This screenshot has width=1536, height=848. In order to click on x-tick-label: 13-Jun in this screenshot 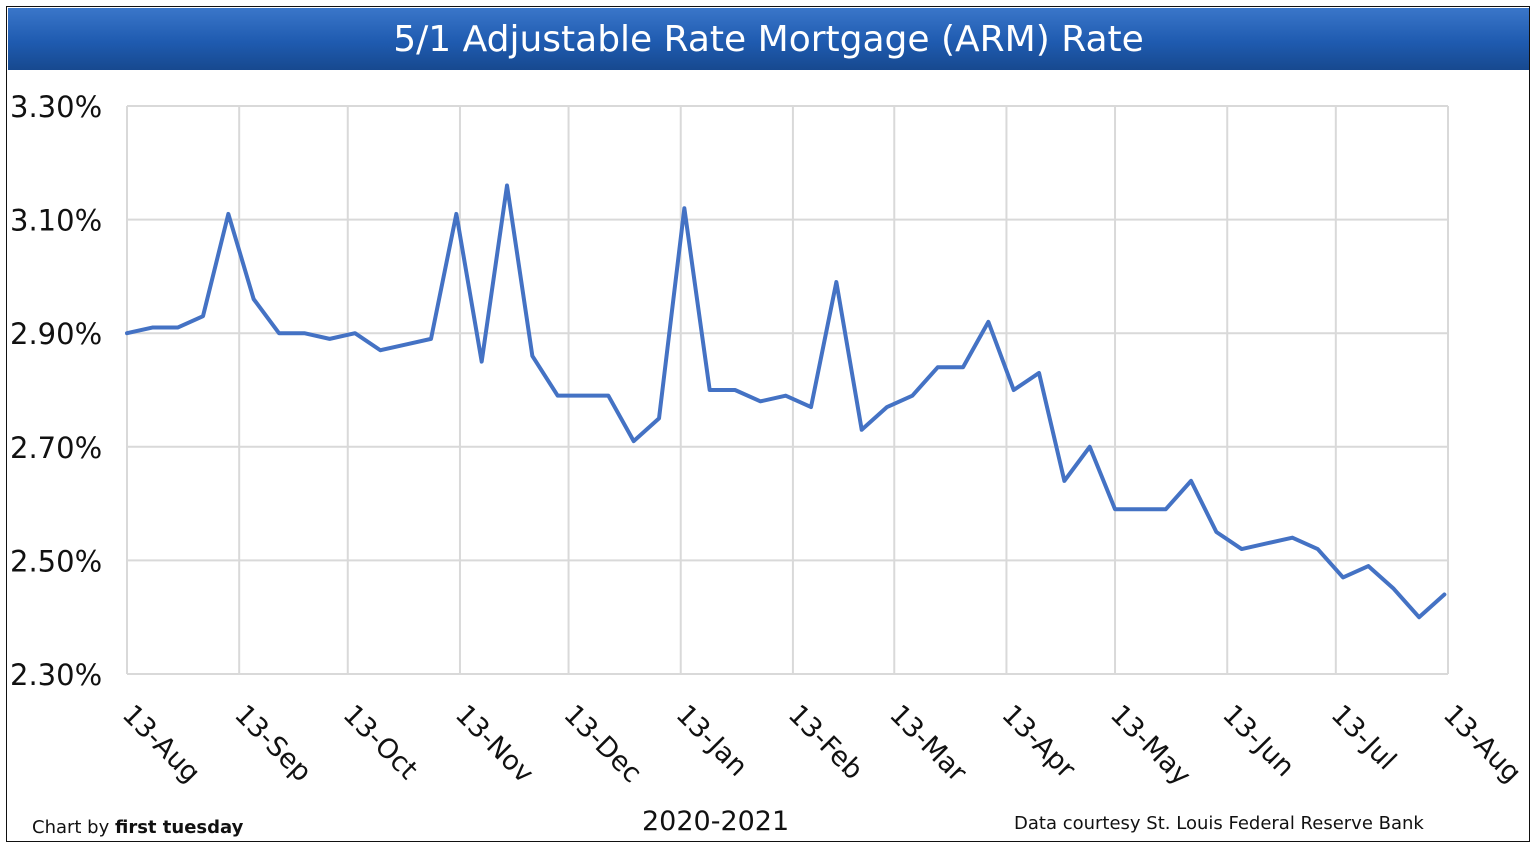, I will do `click(1258, 741)`.